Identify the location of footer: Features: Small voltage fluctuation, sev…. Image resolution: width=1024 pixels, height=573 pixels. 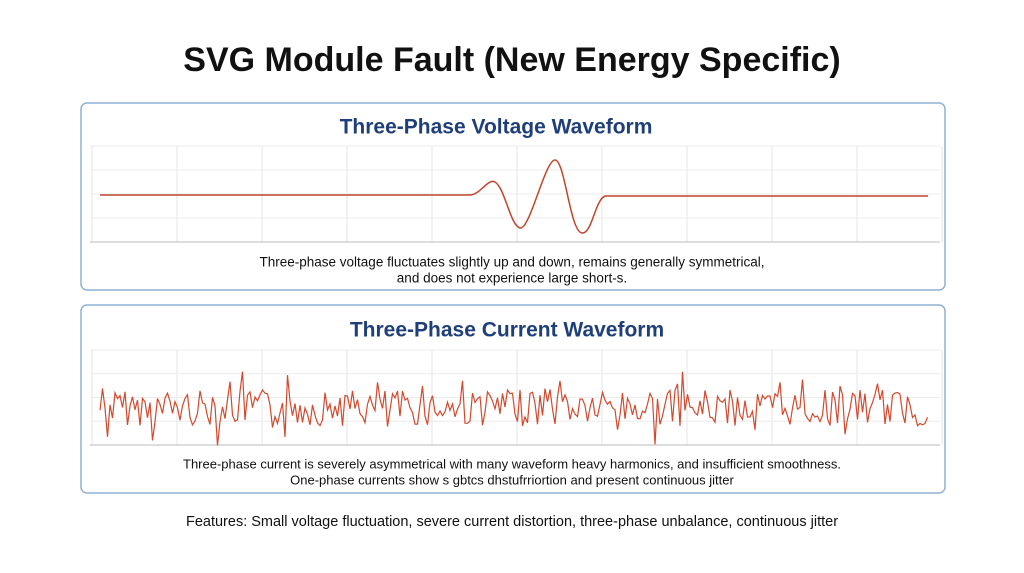
(512, 522).